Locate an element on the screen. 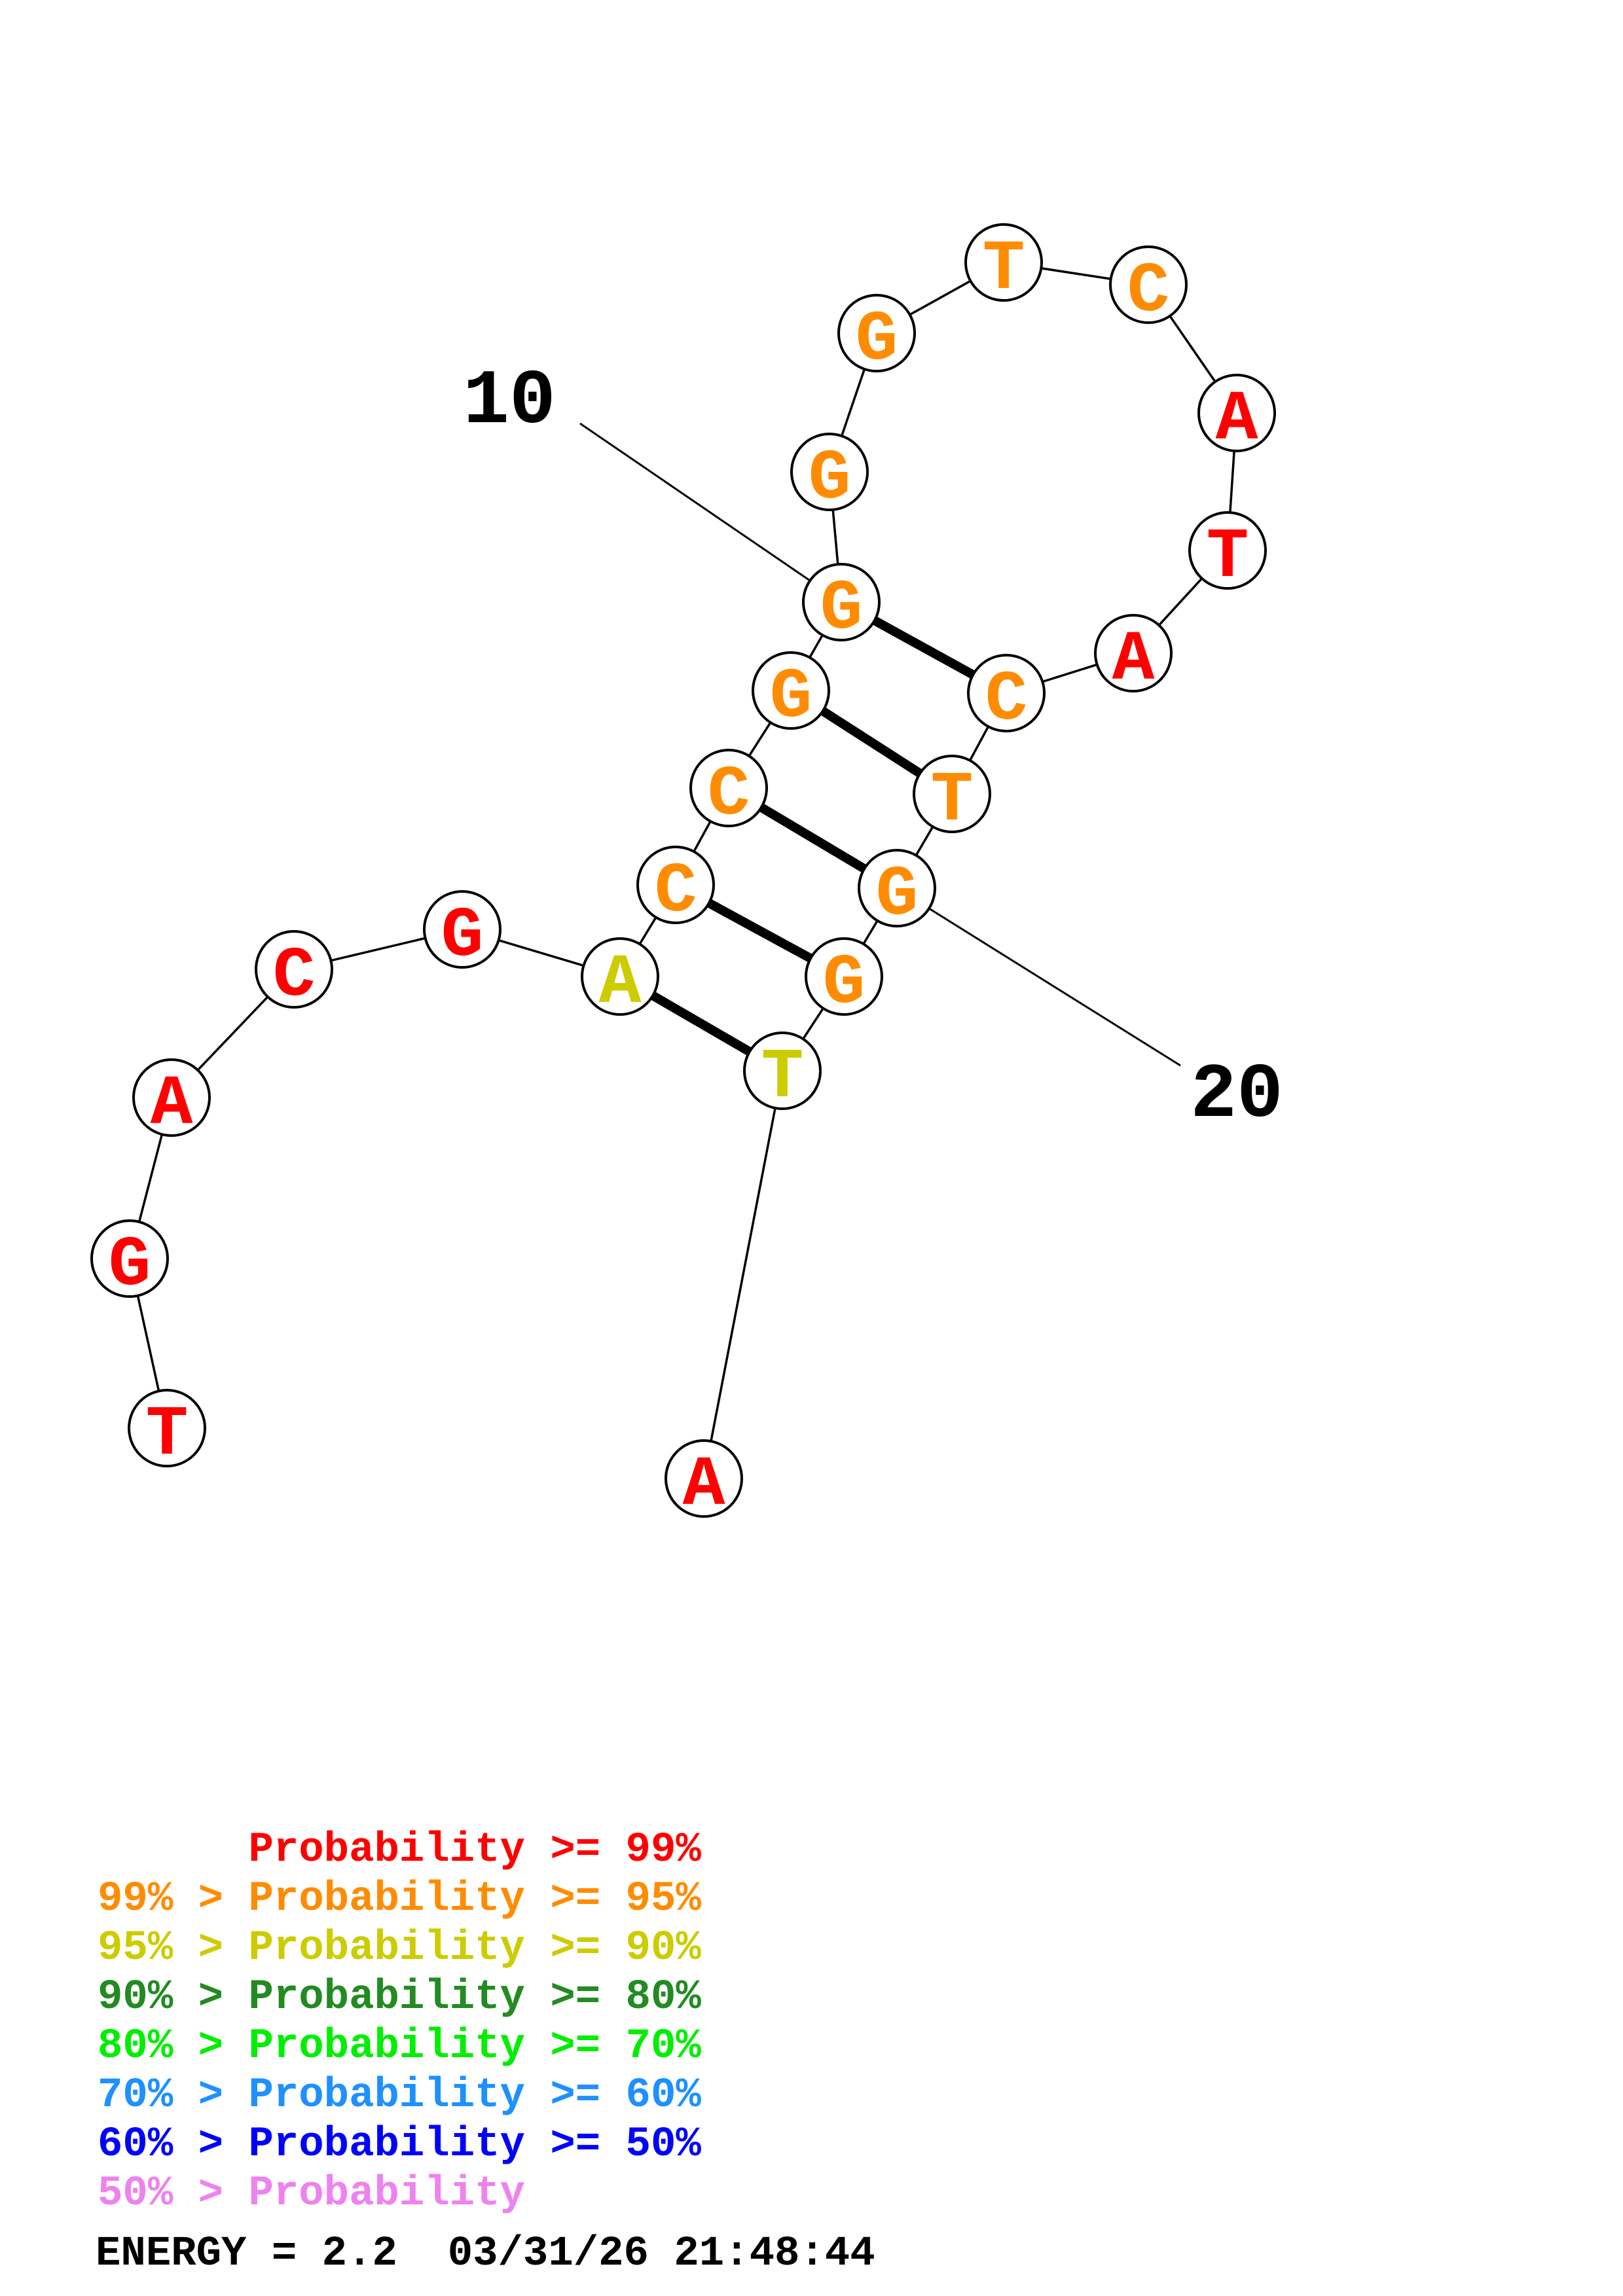 This screenshot has width=1623, height=2296. nucleotide-11: G is located at coordinates (829, 476).